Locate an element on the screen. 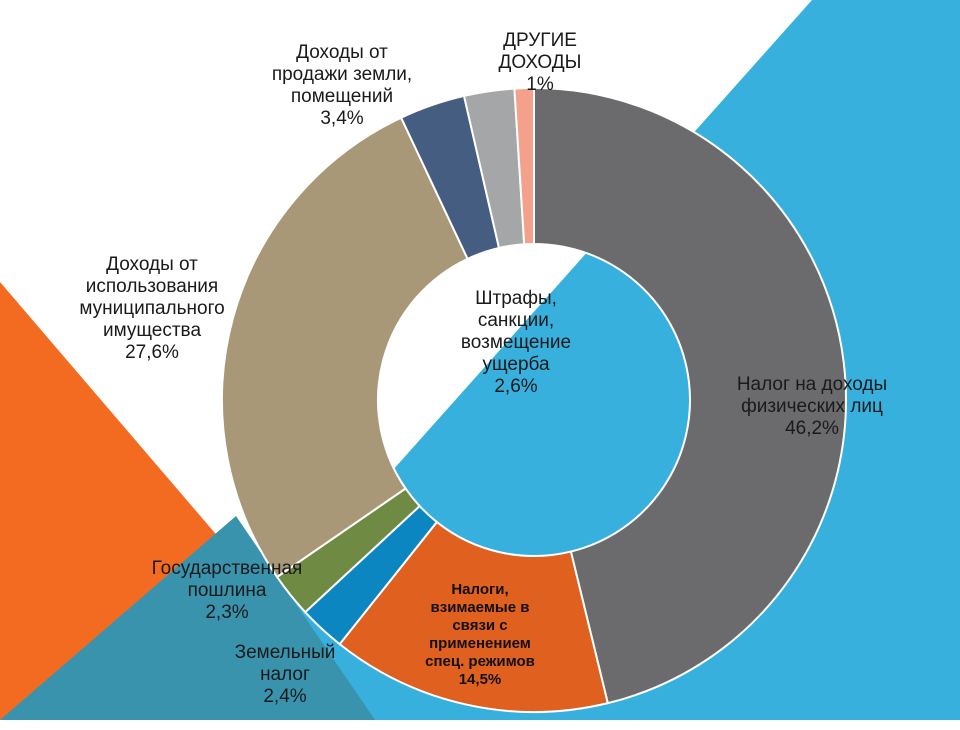 The width and height of the screenshot is (960, 730). donut-slice-special-regimes is located at coordinates (473, 616).